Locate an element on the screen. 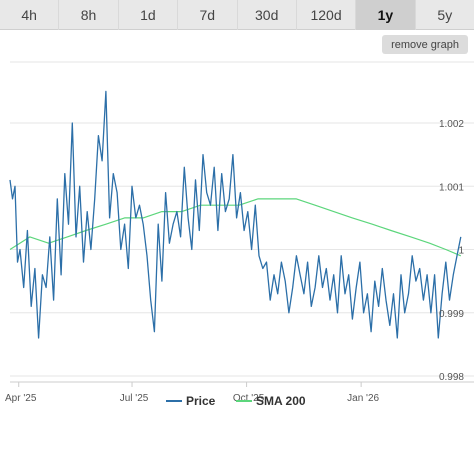 The height and width of the screenshot is (455, 474). remove-graph-button: remove graph is located at coordinates (425, 44).